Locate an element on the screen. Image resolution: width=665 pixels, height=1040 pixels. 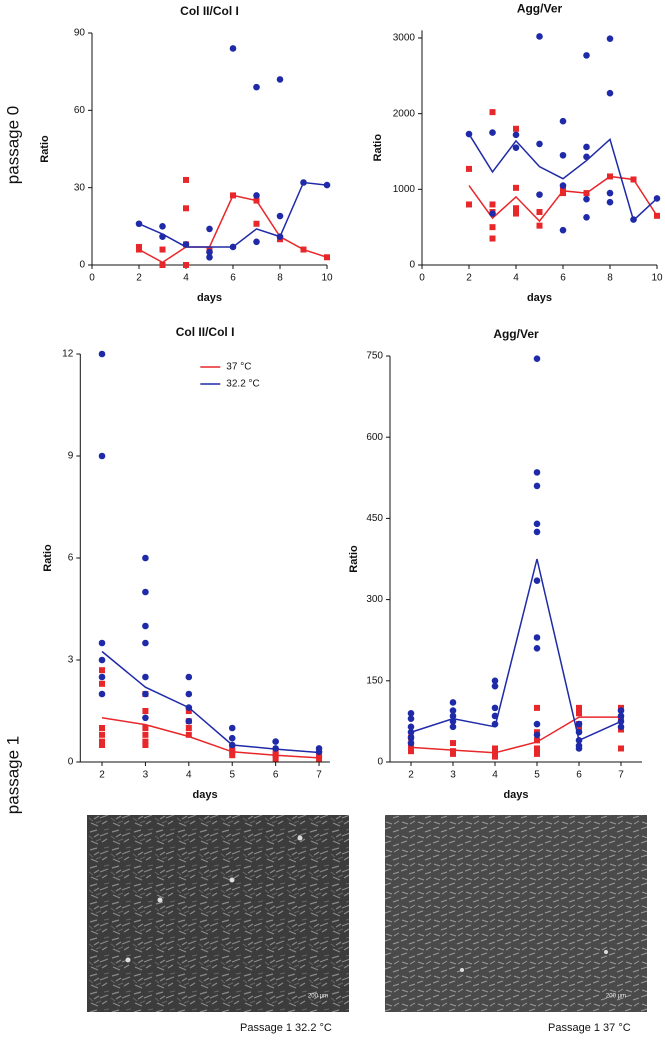
scale-bar-label: 200 µm is located at coordinates (318, 997).